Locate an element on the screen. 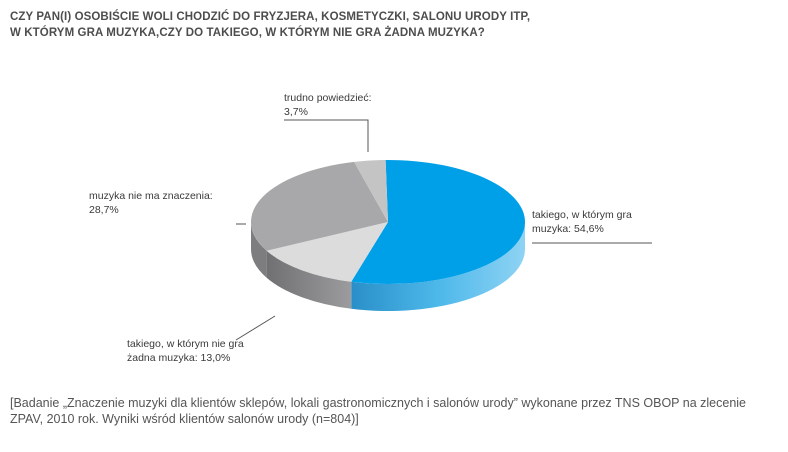  slice-label-line: takiego, w którym nie gra is located at coordinates (185, 344).